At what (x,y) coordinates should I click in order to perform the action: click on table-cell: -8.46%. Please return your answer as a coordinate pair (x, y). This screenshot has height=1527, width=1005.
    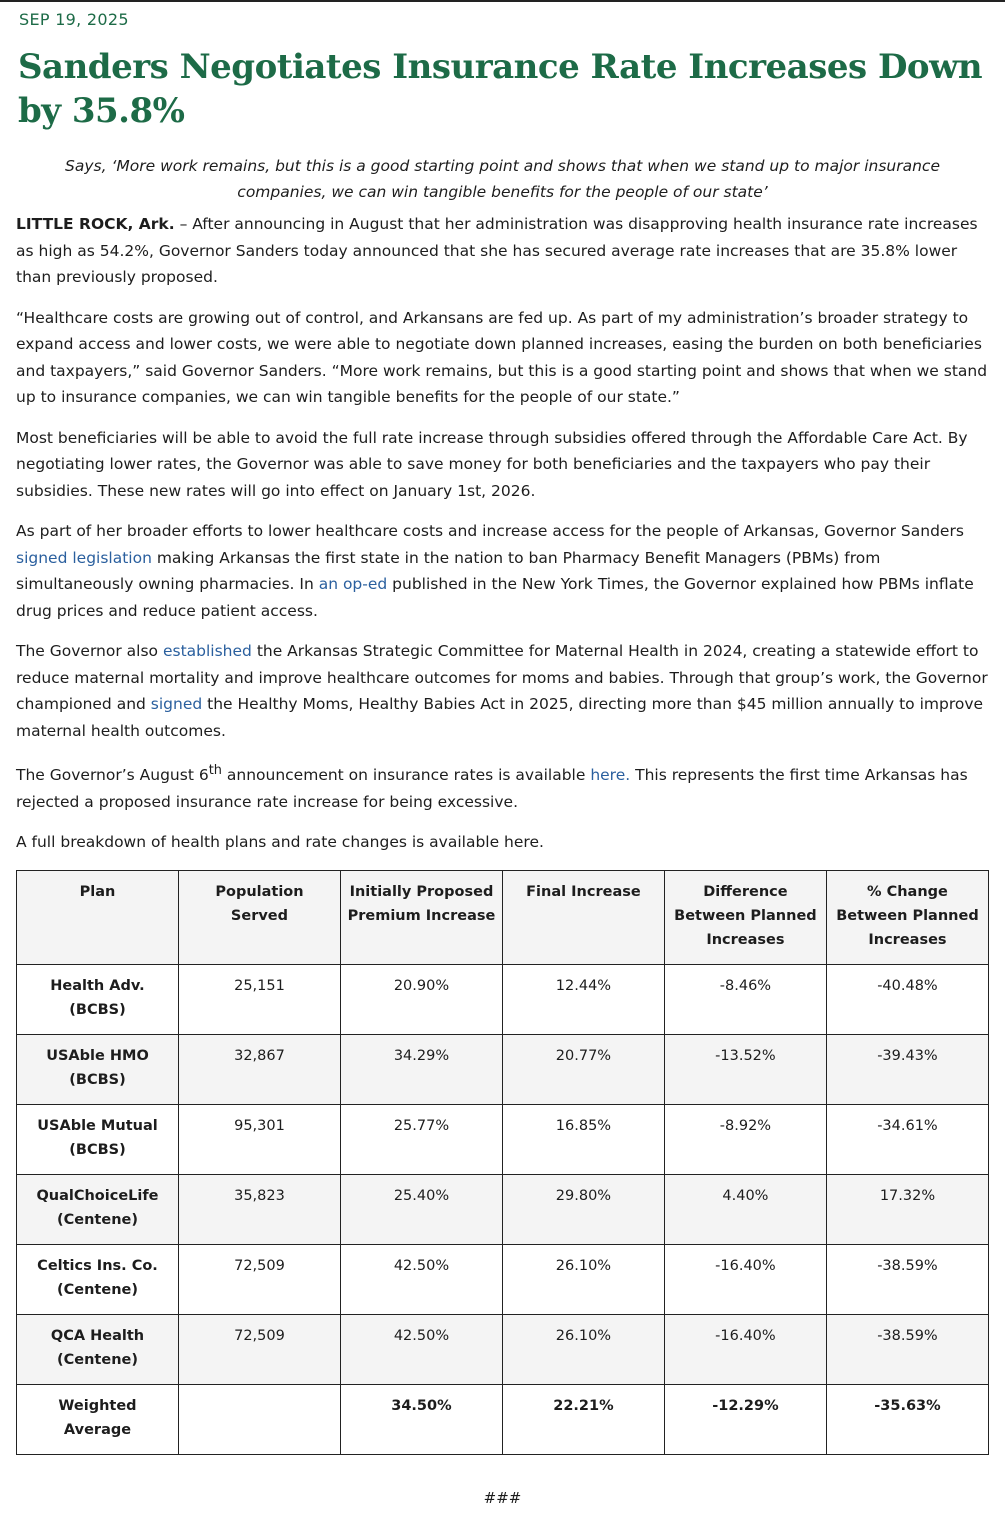
    Looking at the image, I should click on (745, 999).